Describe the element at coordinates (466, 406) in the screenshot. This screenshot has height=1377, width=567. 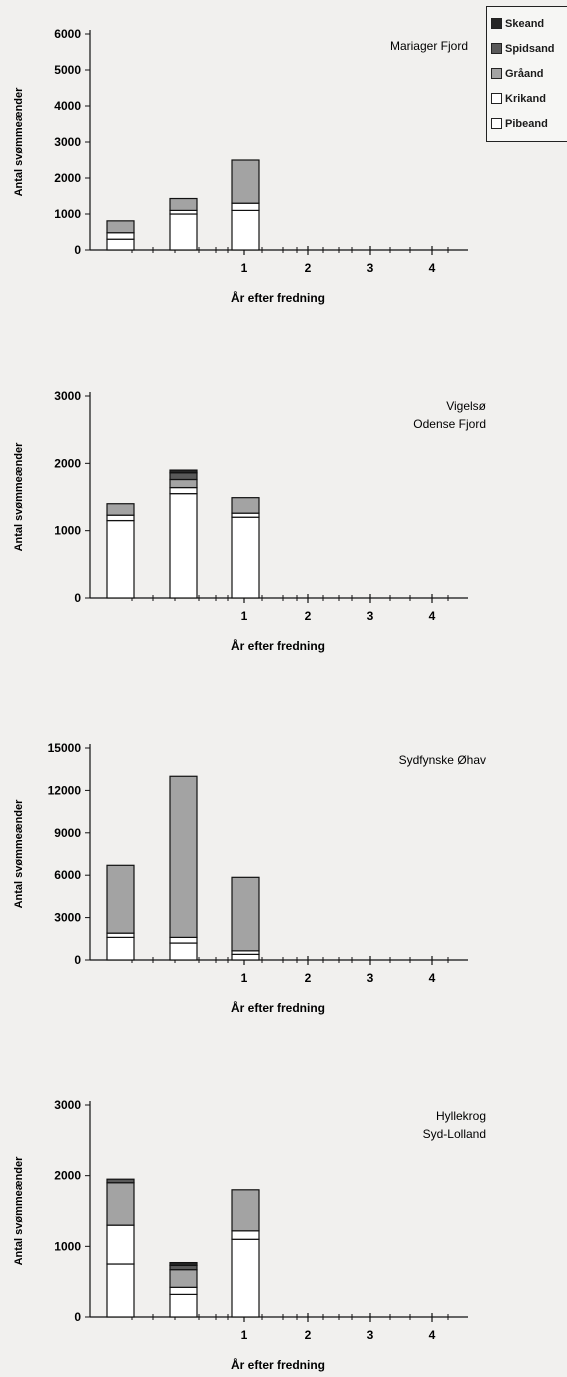
I see `chart-title: Vigelsø` at that location.